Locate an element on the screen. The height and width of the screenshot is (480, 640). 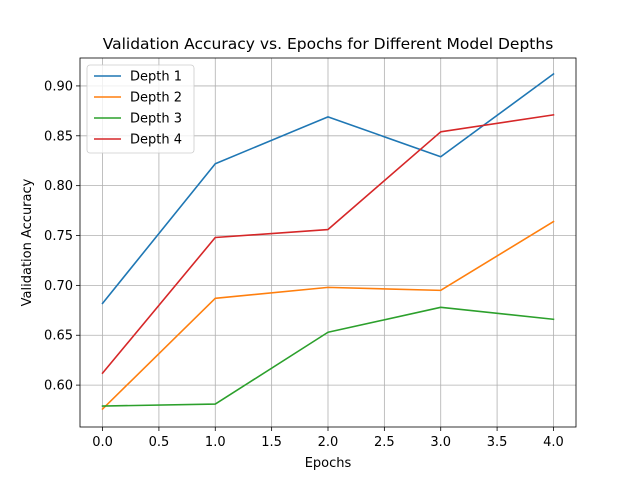
y-axis-ticks: 0.60 0.65 0.70 0.75 0.80 0.85 0.90 is located at coordinates (62, 236).